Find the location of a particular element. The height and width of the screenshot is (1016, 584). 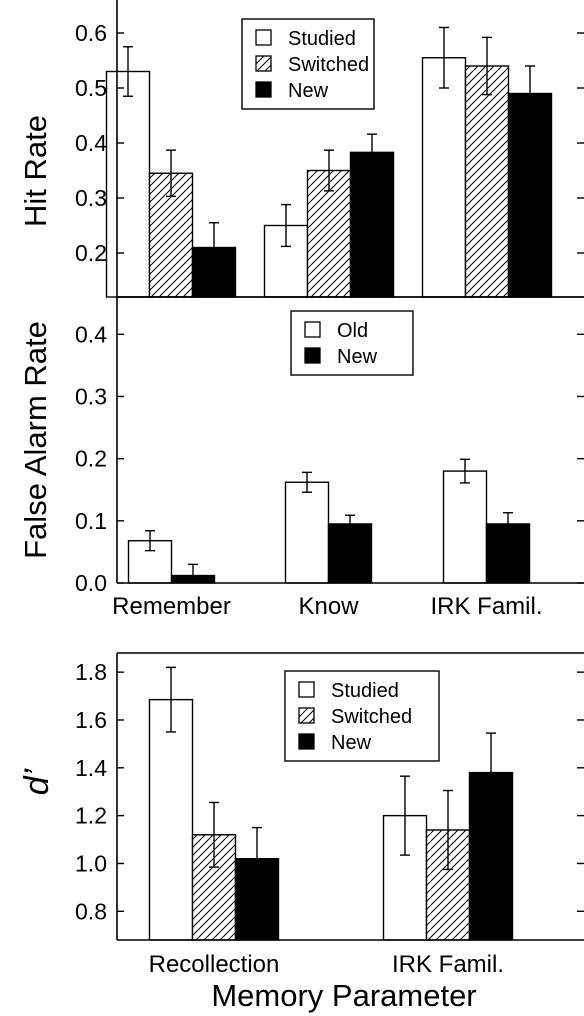

y-tick-label: 1.4 is located at coordinates (91, 768).